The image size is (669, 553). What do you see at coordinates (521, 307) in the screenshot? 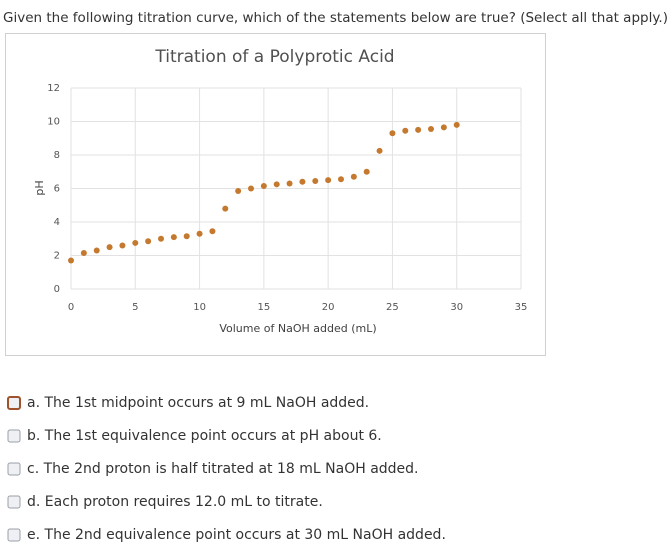
I see `x-tick-label: 35` at bounding box center [521, 307].